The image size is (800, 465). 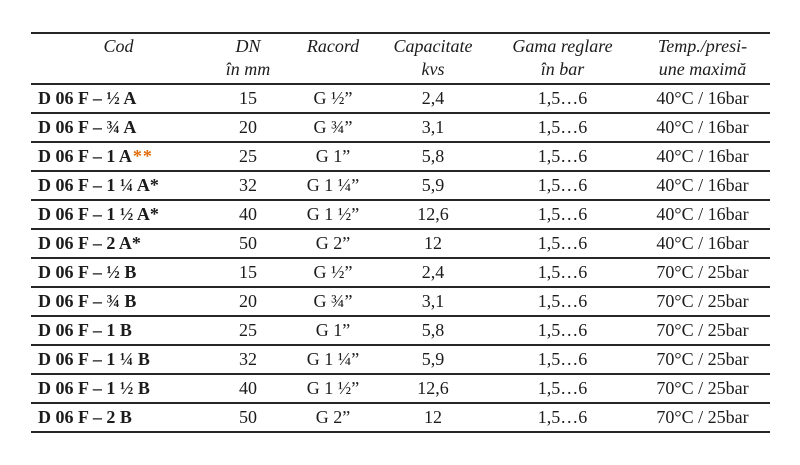 What do you see at coordinates (85, 417) in the screenshot?
I see `cod-value: D 06 F – 2 B` at bounding box center [85, 417].